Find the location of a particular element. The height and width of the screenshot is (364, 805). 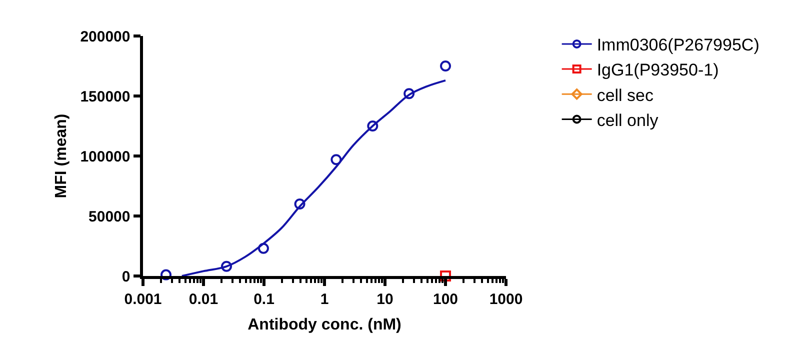

x-tick-label: 1000 is located at coordinates (506, 299).